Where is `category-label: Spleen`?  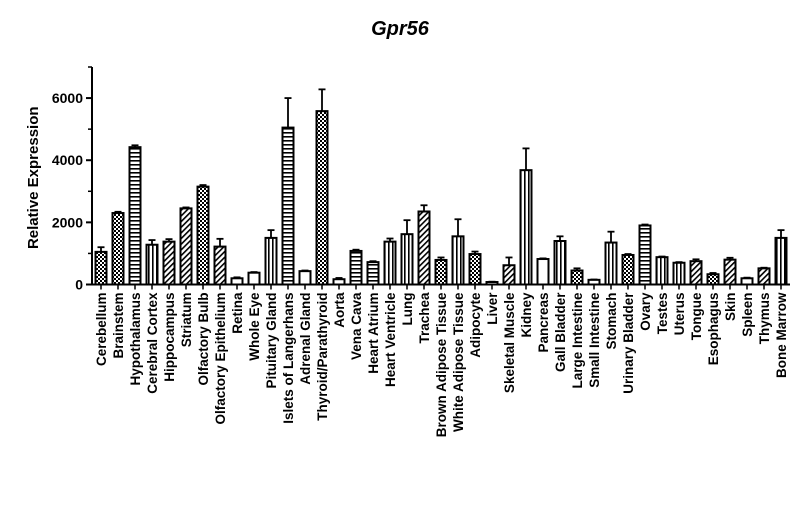 category-label: Spleen is located at coordinates (747, 315).